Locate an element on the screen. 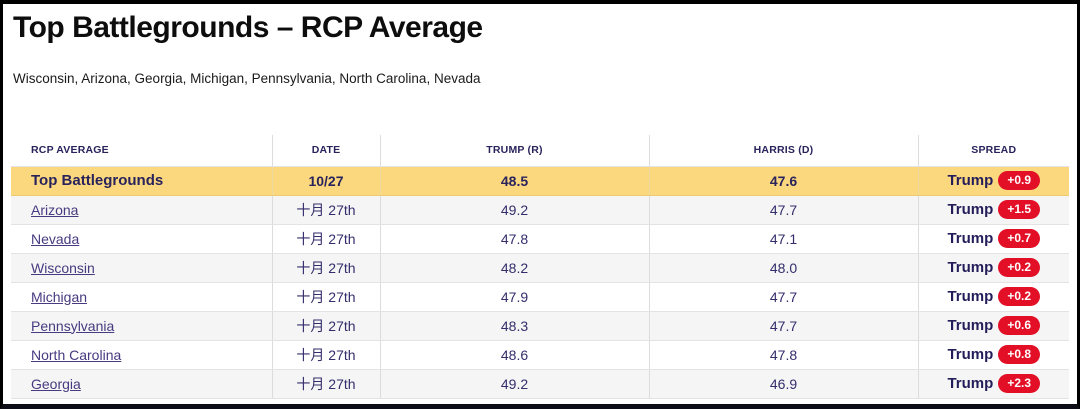 This screenshot has height=409, width=1080. page-title: Top Battlegrounds – RCP Average is located at coordinates (248, 27).